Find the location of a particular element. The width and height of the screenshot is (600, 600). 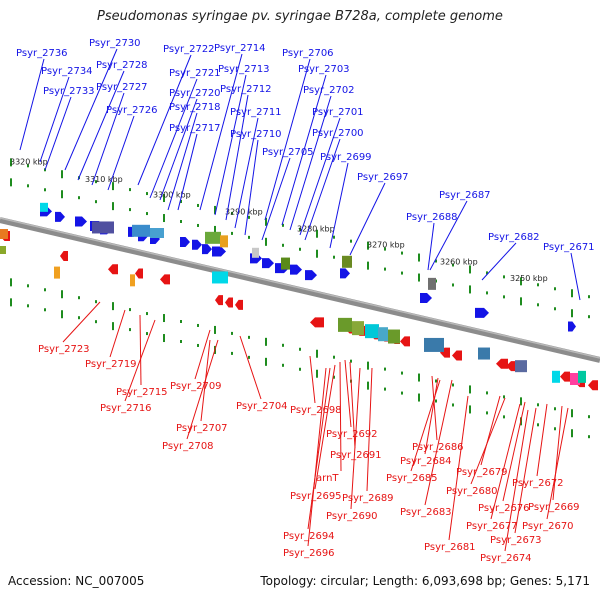

bottom-gene-label: Psyr_2723 is located at coordinates (64, 349).